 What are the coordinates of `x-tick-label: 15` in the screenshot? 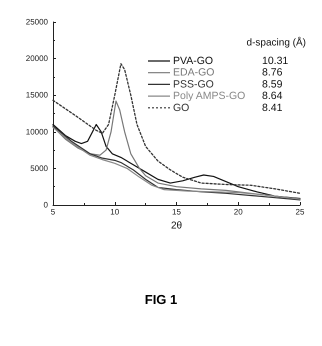 It's located at (177, 212).